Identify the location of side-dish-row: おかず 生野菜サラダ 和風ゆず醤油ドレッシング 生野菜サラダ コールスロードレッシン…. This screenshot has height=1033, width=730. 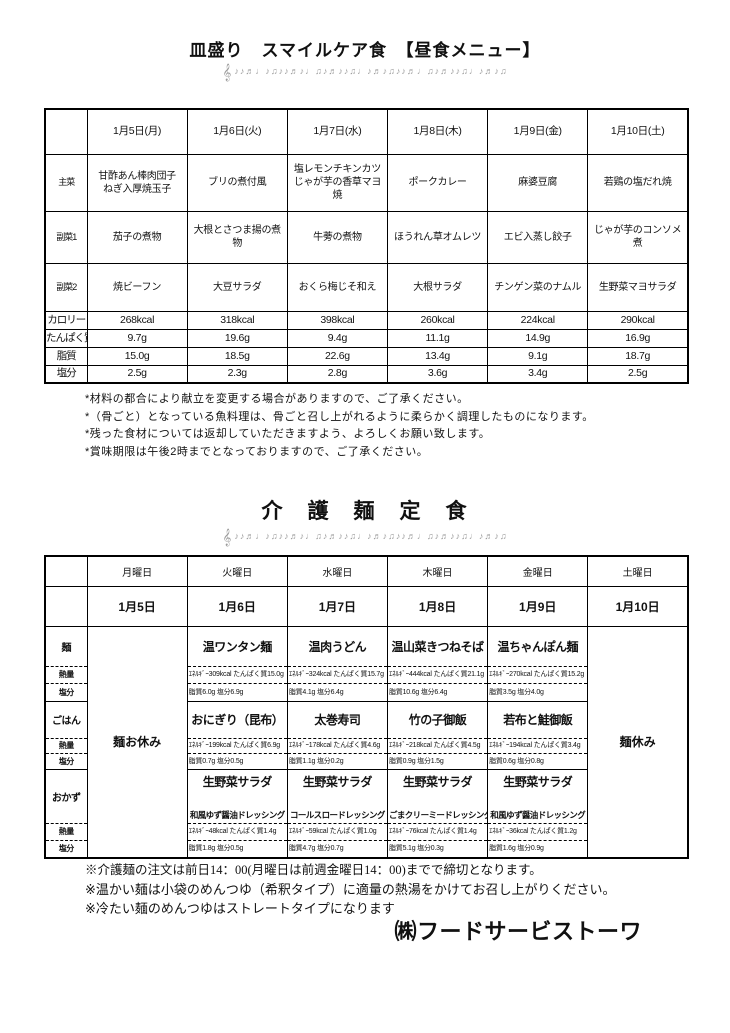
(366, 796).